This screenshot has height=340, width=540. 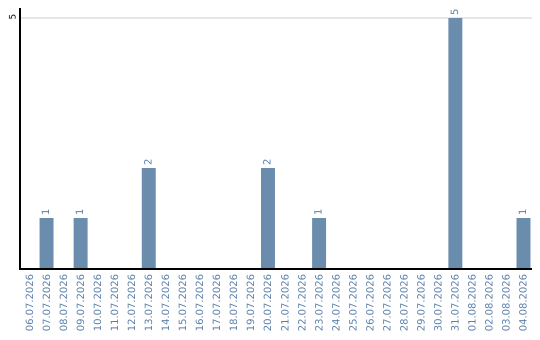 I want to click on x-tick-label: 21.07.2026, so click(x=286, y=303).